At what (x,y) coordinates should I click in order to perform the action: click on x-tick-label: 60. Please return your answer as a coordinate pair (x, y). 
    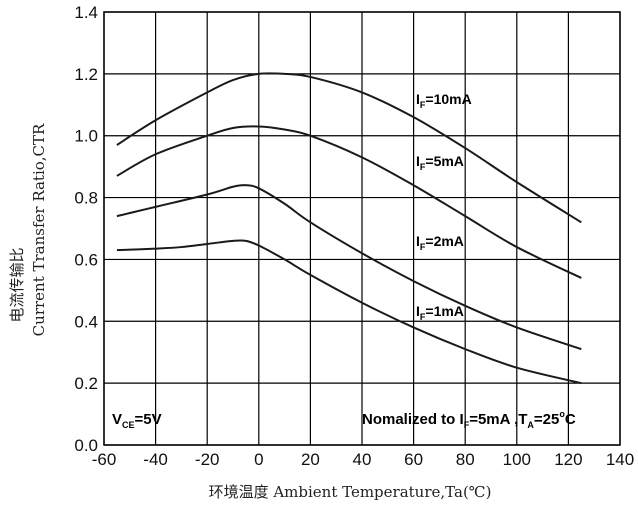
    Looking at the image, I should click on (413, 459).